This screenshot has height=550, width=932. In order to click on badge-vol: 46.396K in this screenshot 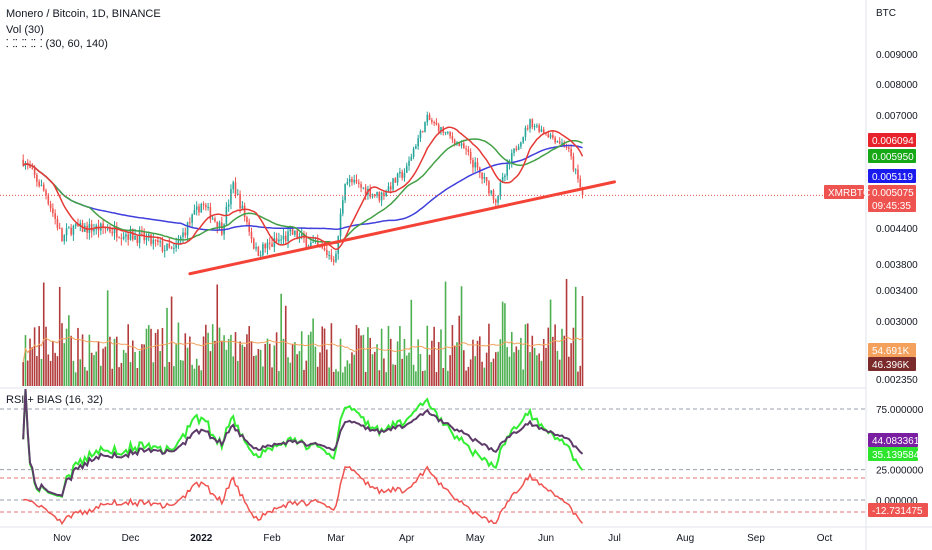, I will do `click(892, 364)`.